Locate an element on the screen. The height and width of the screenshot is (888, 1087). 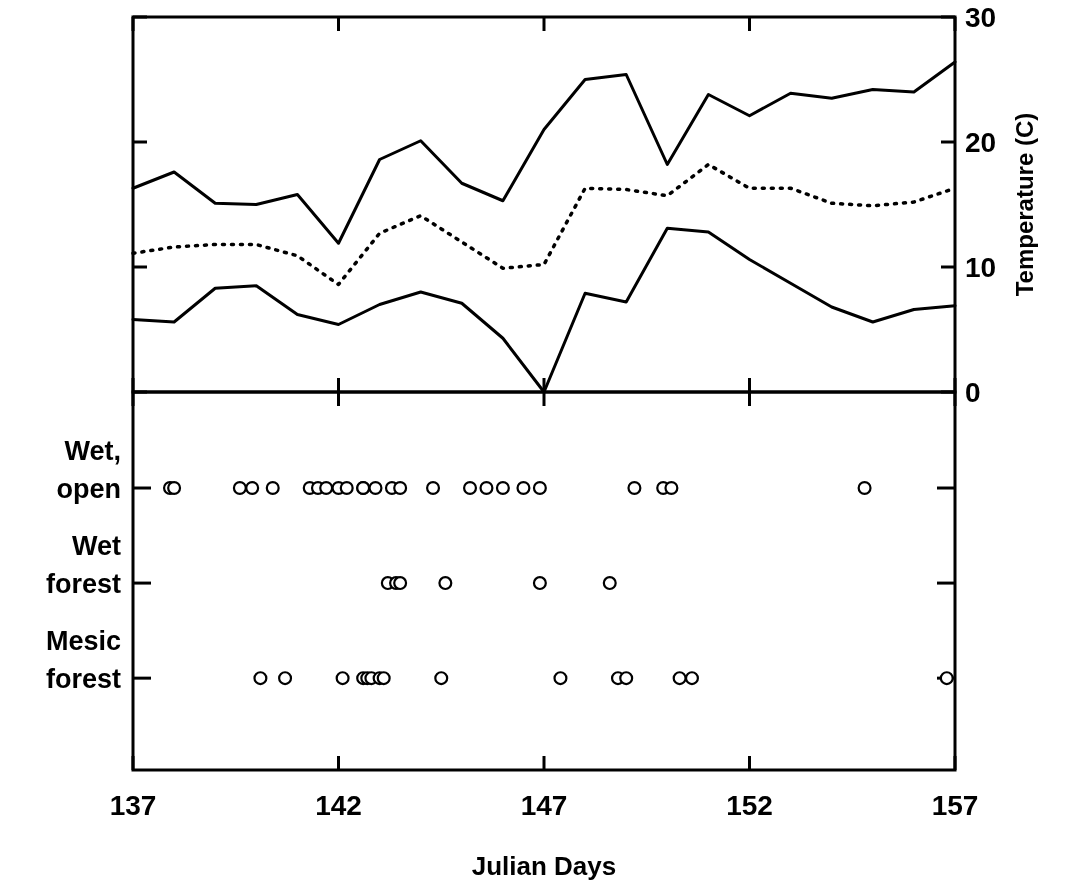
x-tick-label: 147 is located at coordinates (544, 805).